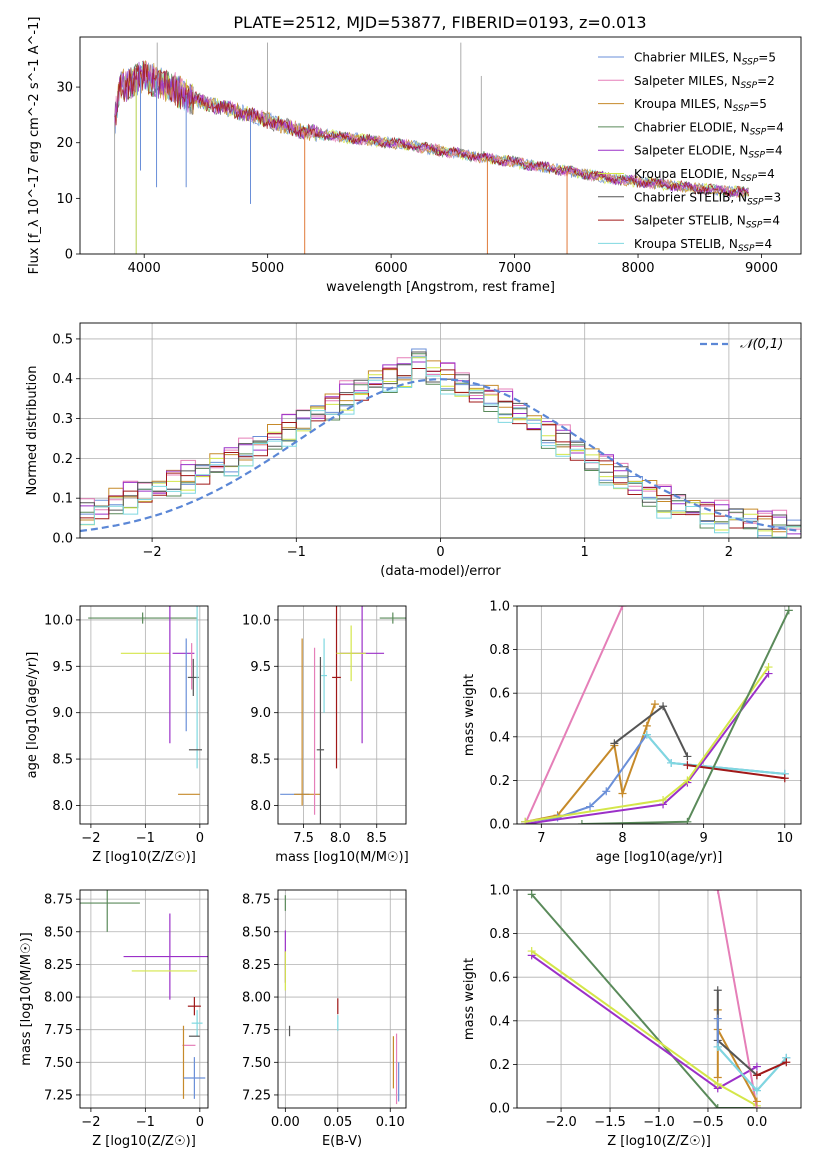  I want to click on y-tick-label: 7.75, so click(256, 1030).